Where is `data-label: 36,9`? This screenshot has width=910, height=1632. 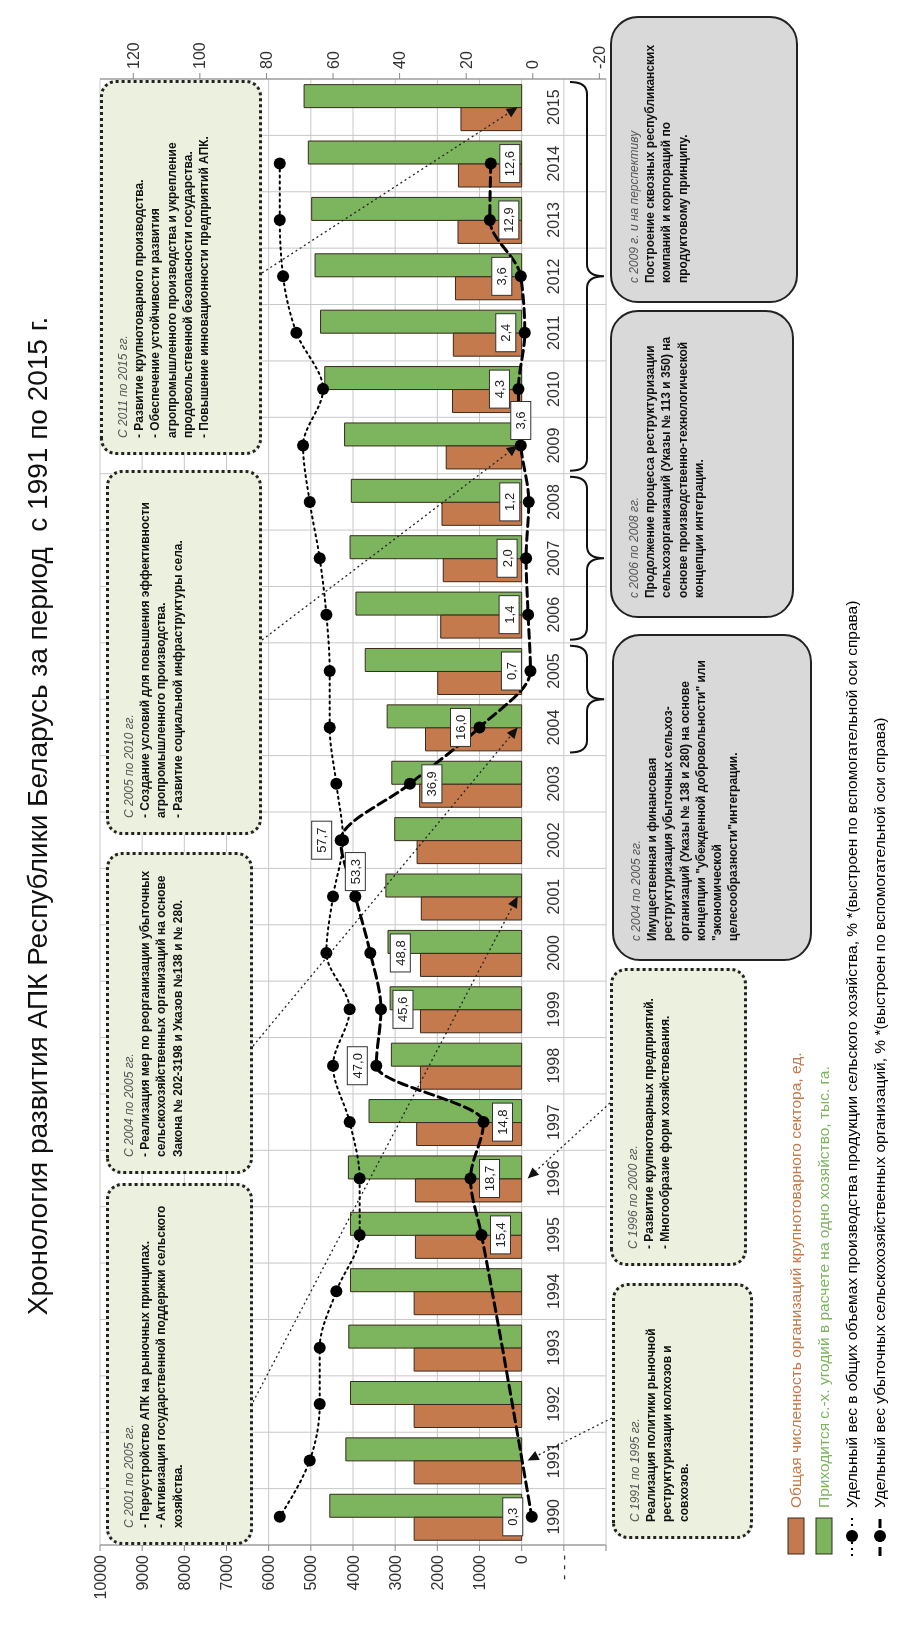
data-label: 36,9 is located at coordinates (432, 784).